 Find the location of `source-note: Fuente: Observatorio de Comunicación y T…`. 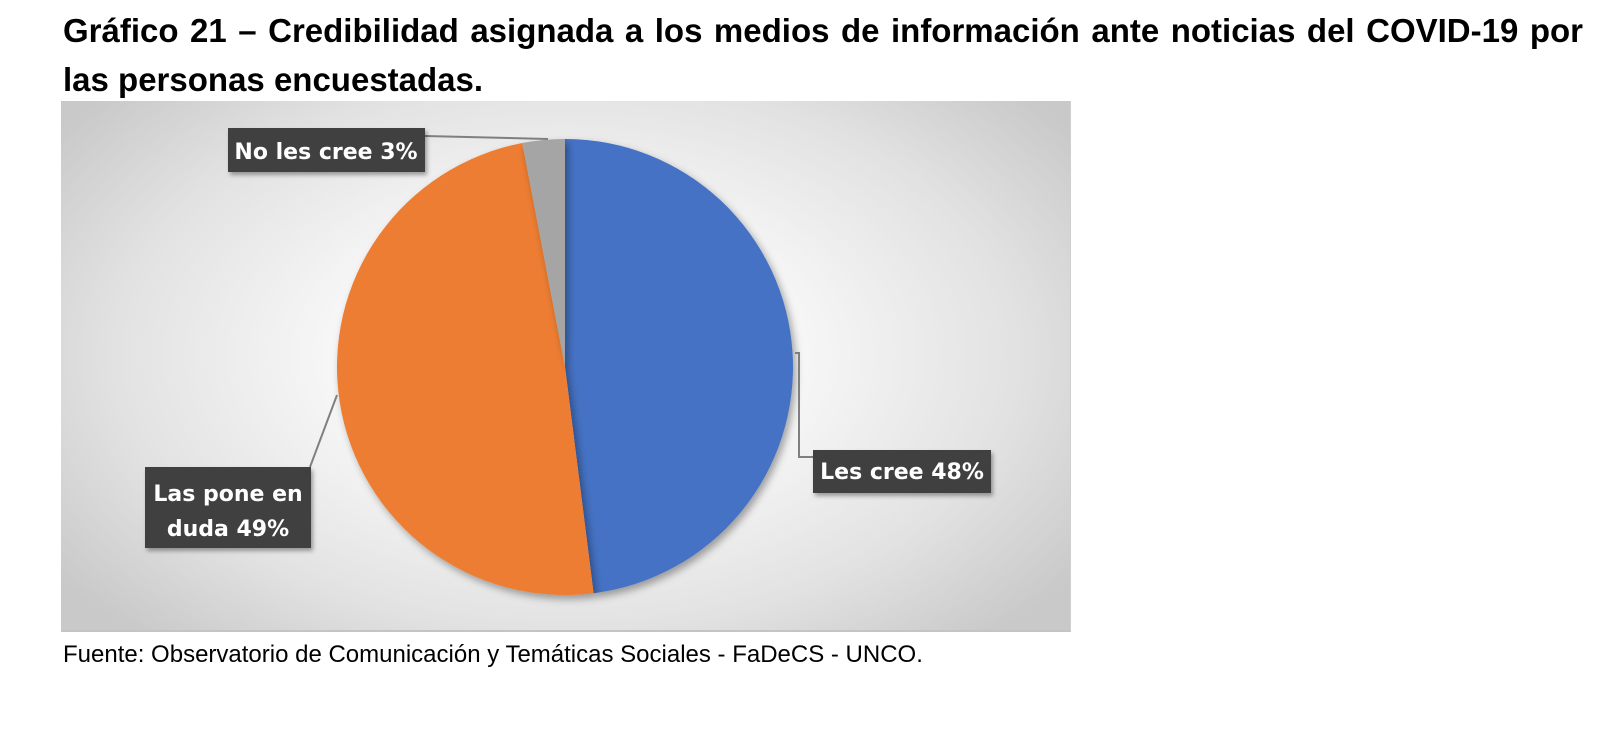

source-note: Fuente: Observatorio de Comunicación y T… is located at coordinates (493, 654).